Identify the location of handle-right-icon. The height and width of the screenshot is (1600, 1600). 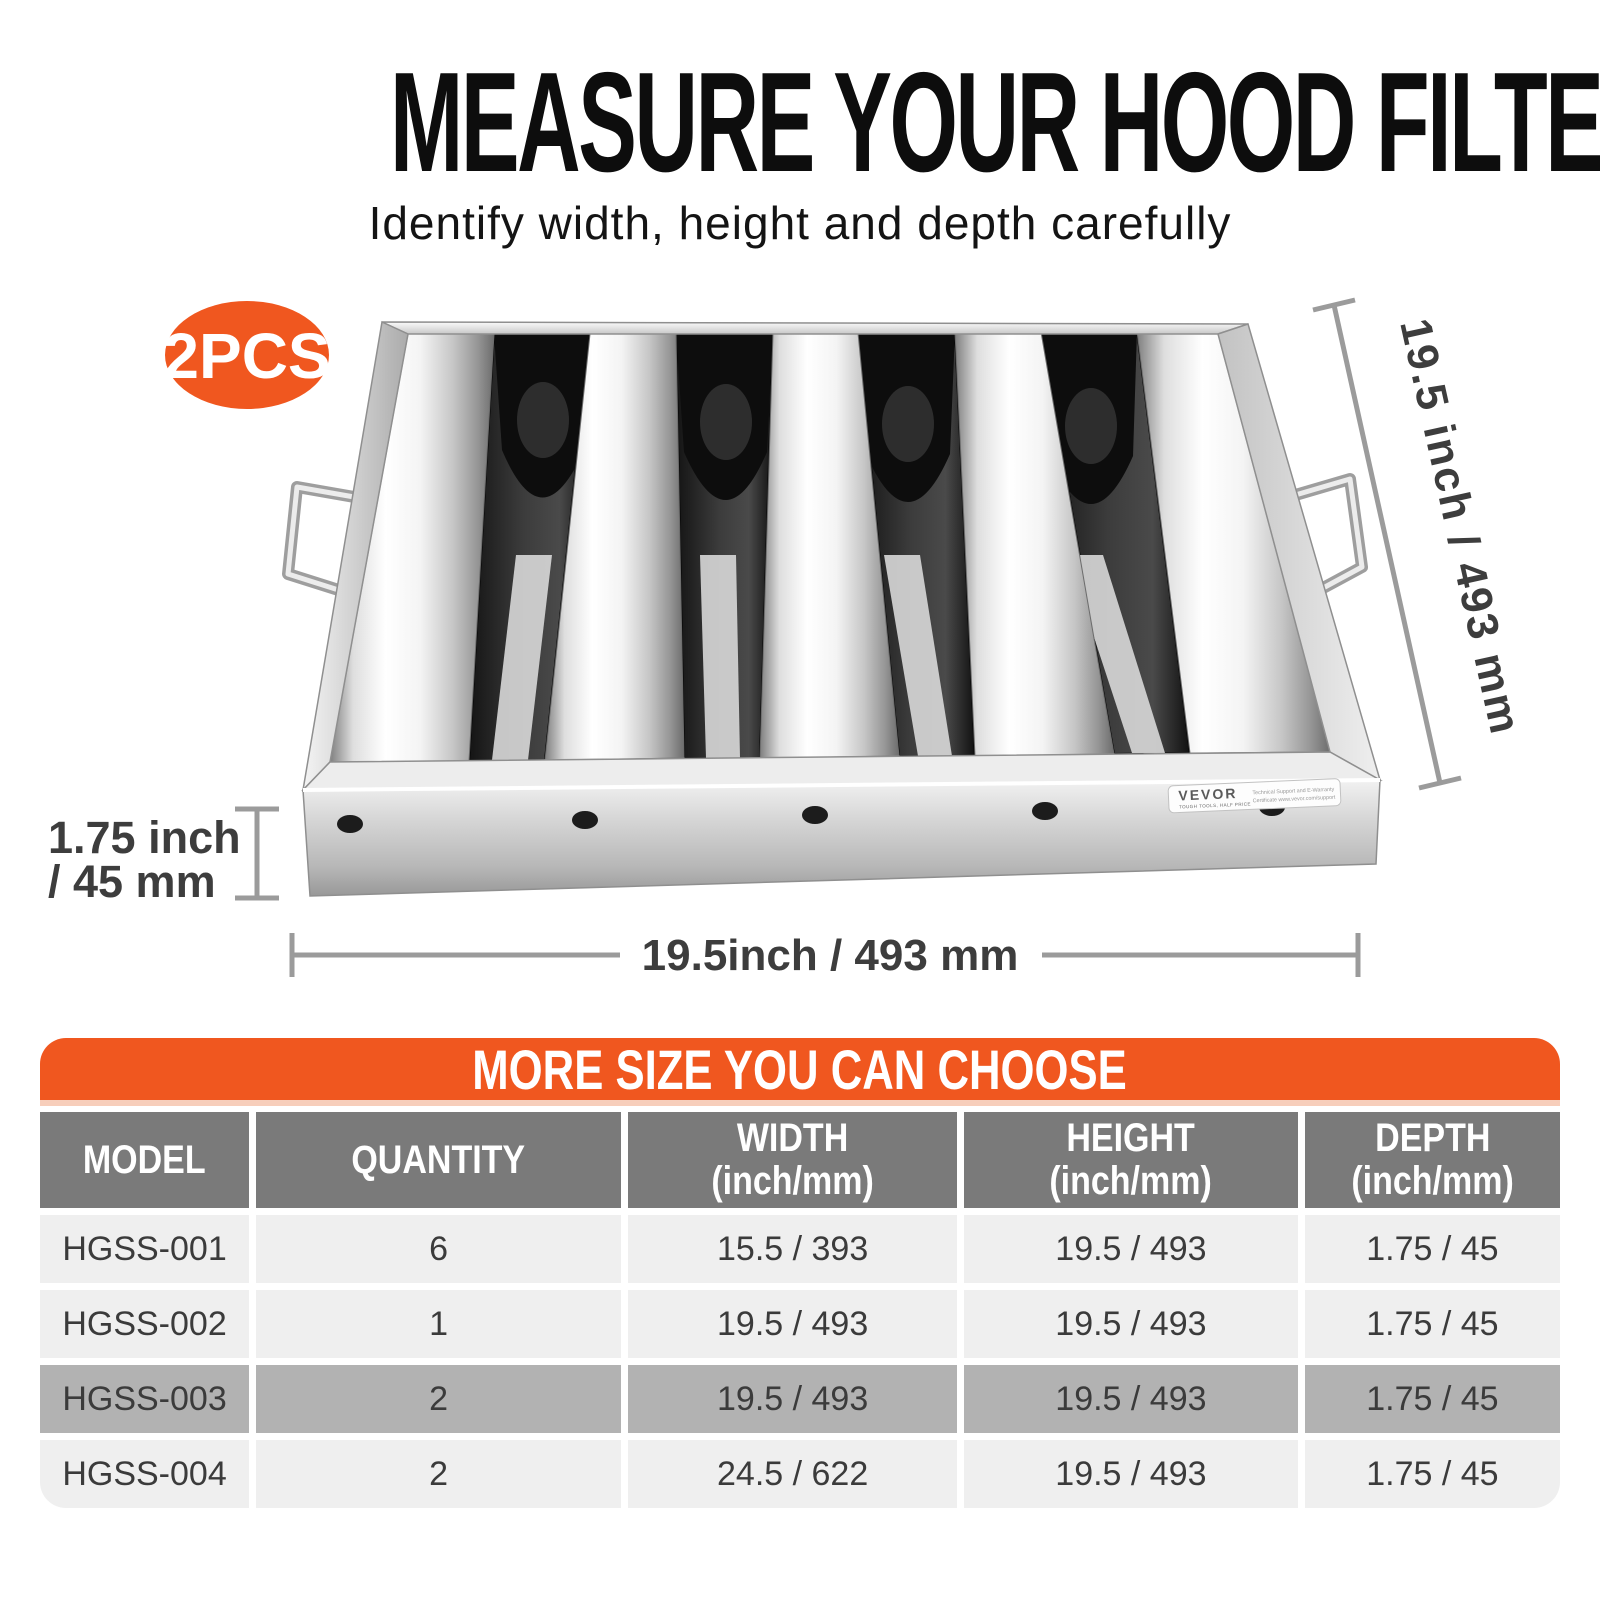
(1327, 536).